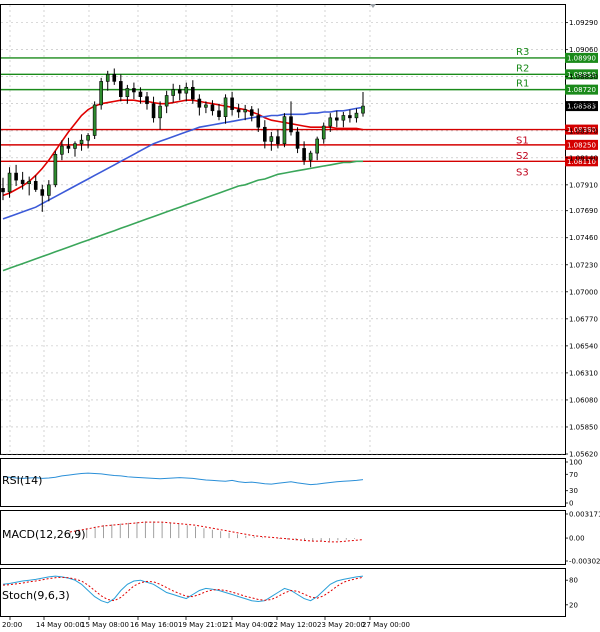 Image resolution: width=600 pixels, height=632 pixels. Describe the element at coordinates (581, 162) in the screenshot. I see `level-price-label: 1.08110` at that location.